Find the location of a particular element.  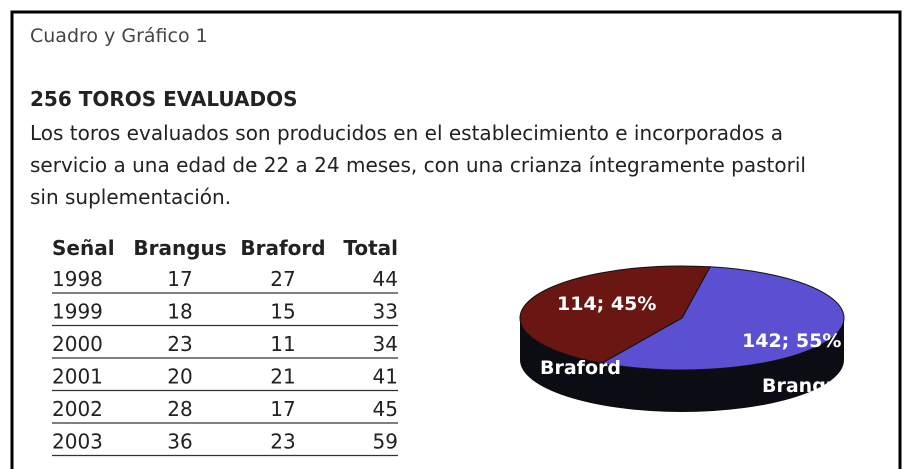

table-cell: 18 is located at coordinates (179, 312).